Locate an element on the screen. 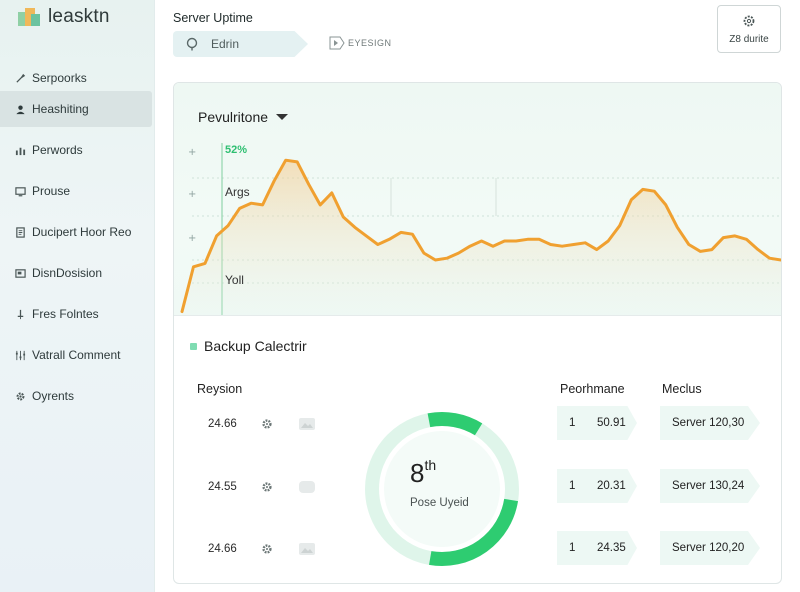  sidebar-item-disndosision: DisnDosision is located at coordinates (76, 273).